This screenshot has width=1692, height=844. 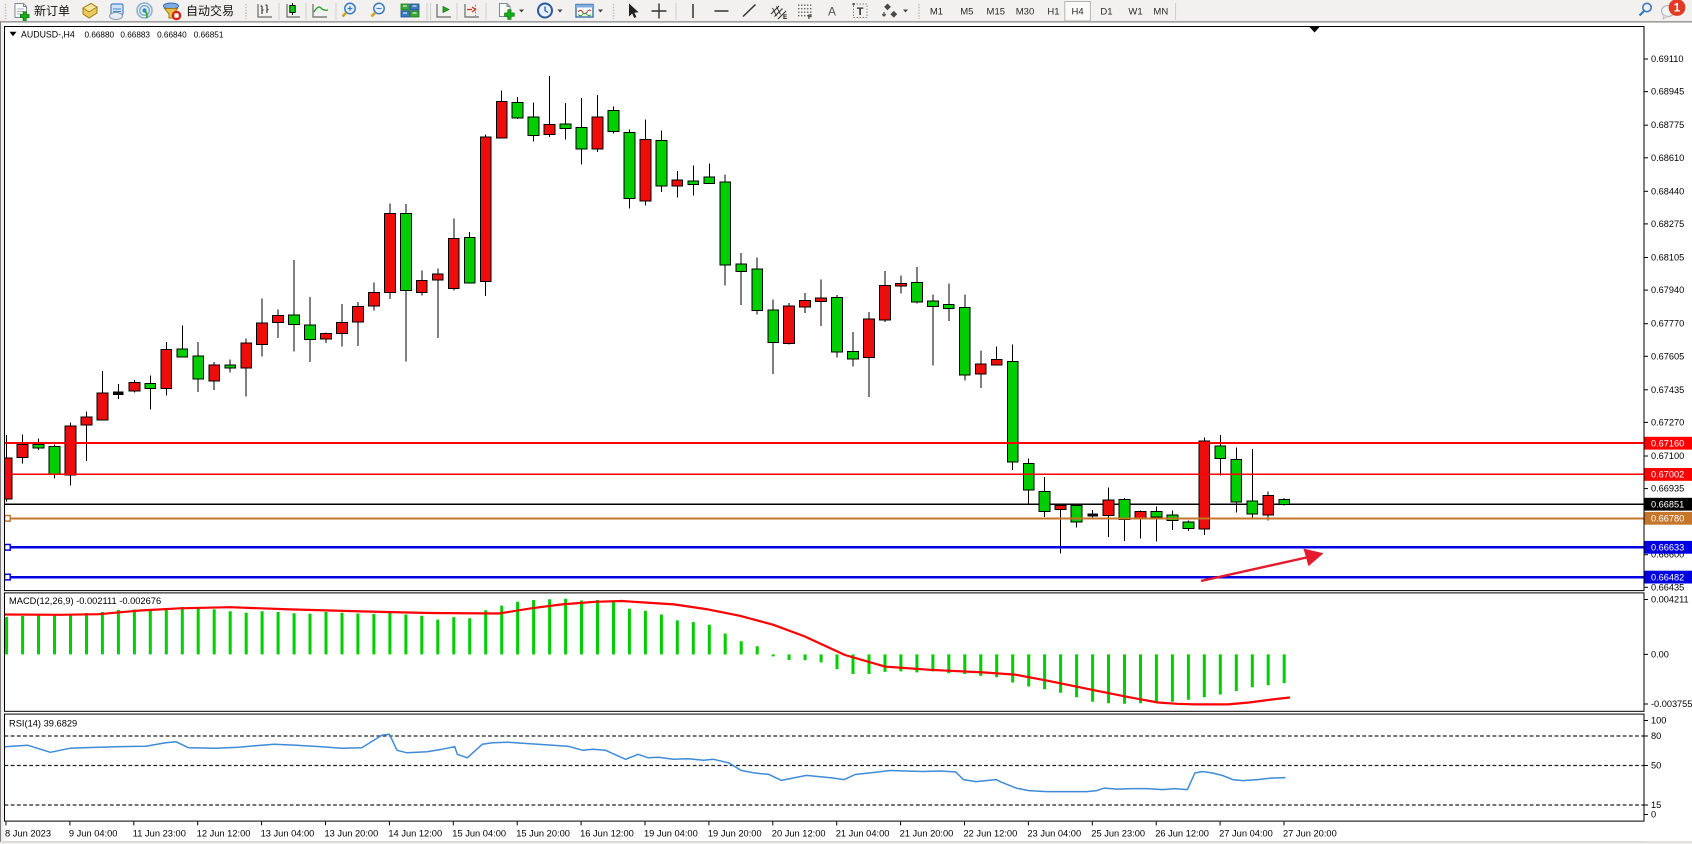 What do you see at coordinates (52, 10) in the screenshot?
I see `svg-text: 新订单` at bounding box center [52, 10].